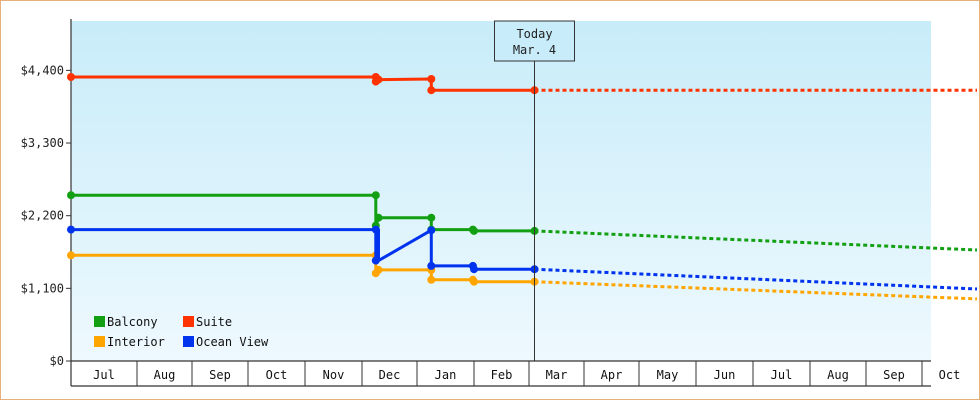  I want to click on today-title: Today, so click(534, 34).